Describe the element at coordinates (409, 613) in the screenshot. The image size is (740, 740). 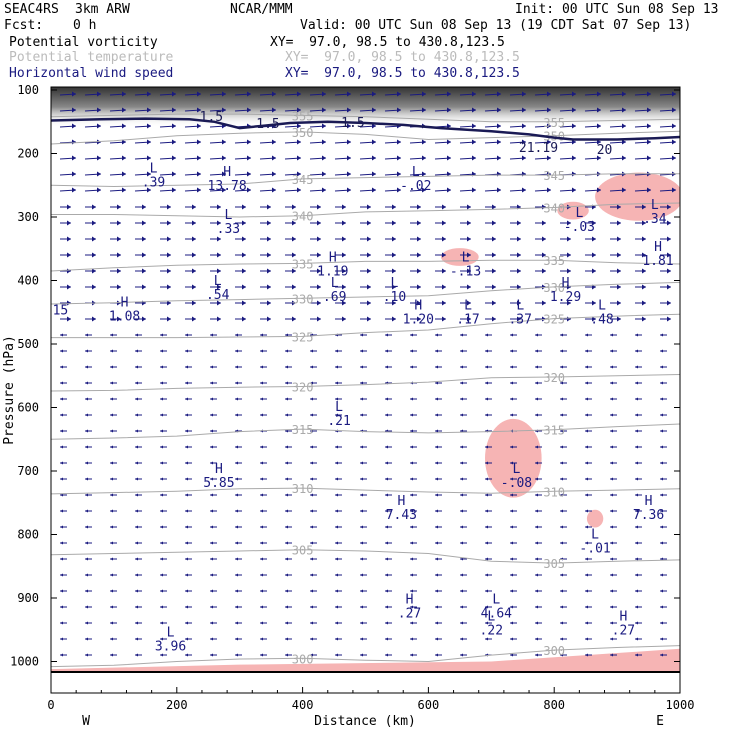
I see `svg-text: .27` at that location.